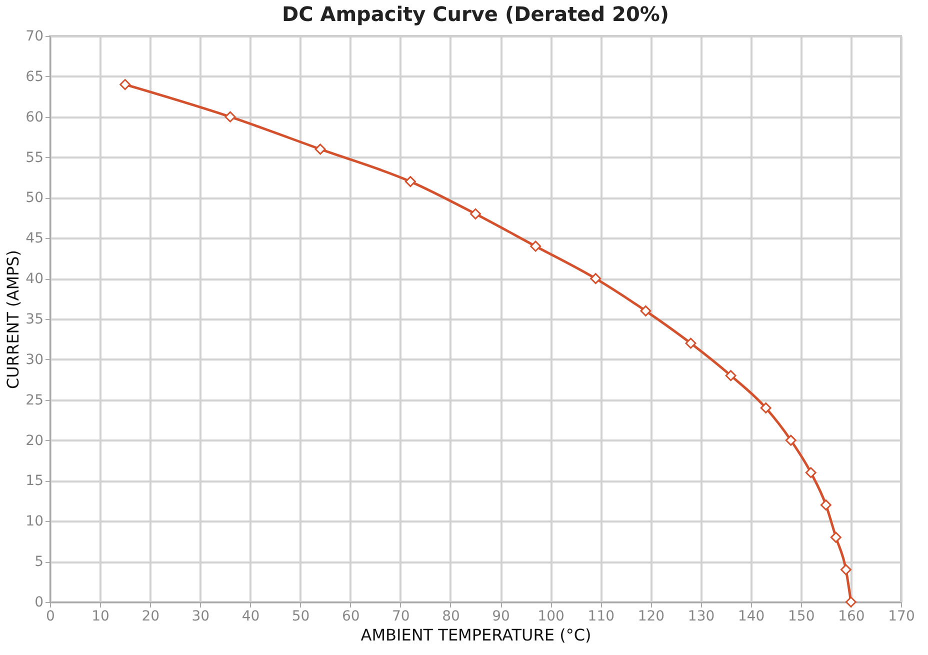 The height and width of the screenshot is (655, 928). What do you see at coordinates (476, 14) in the screenshot?
I see `chart-title: DC Ampacity Curve (Derated 20%)` at bounding box center [476, 14].